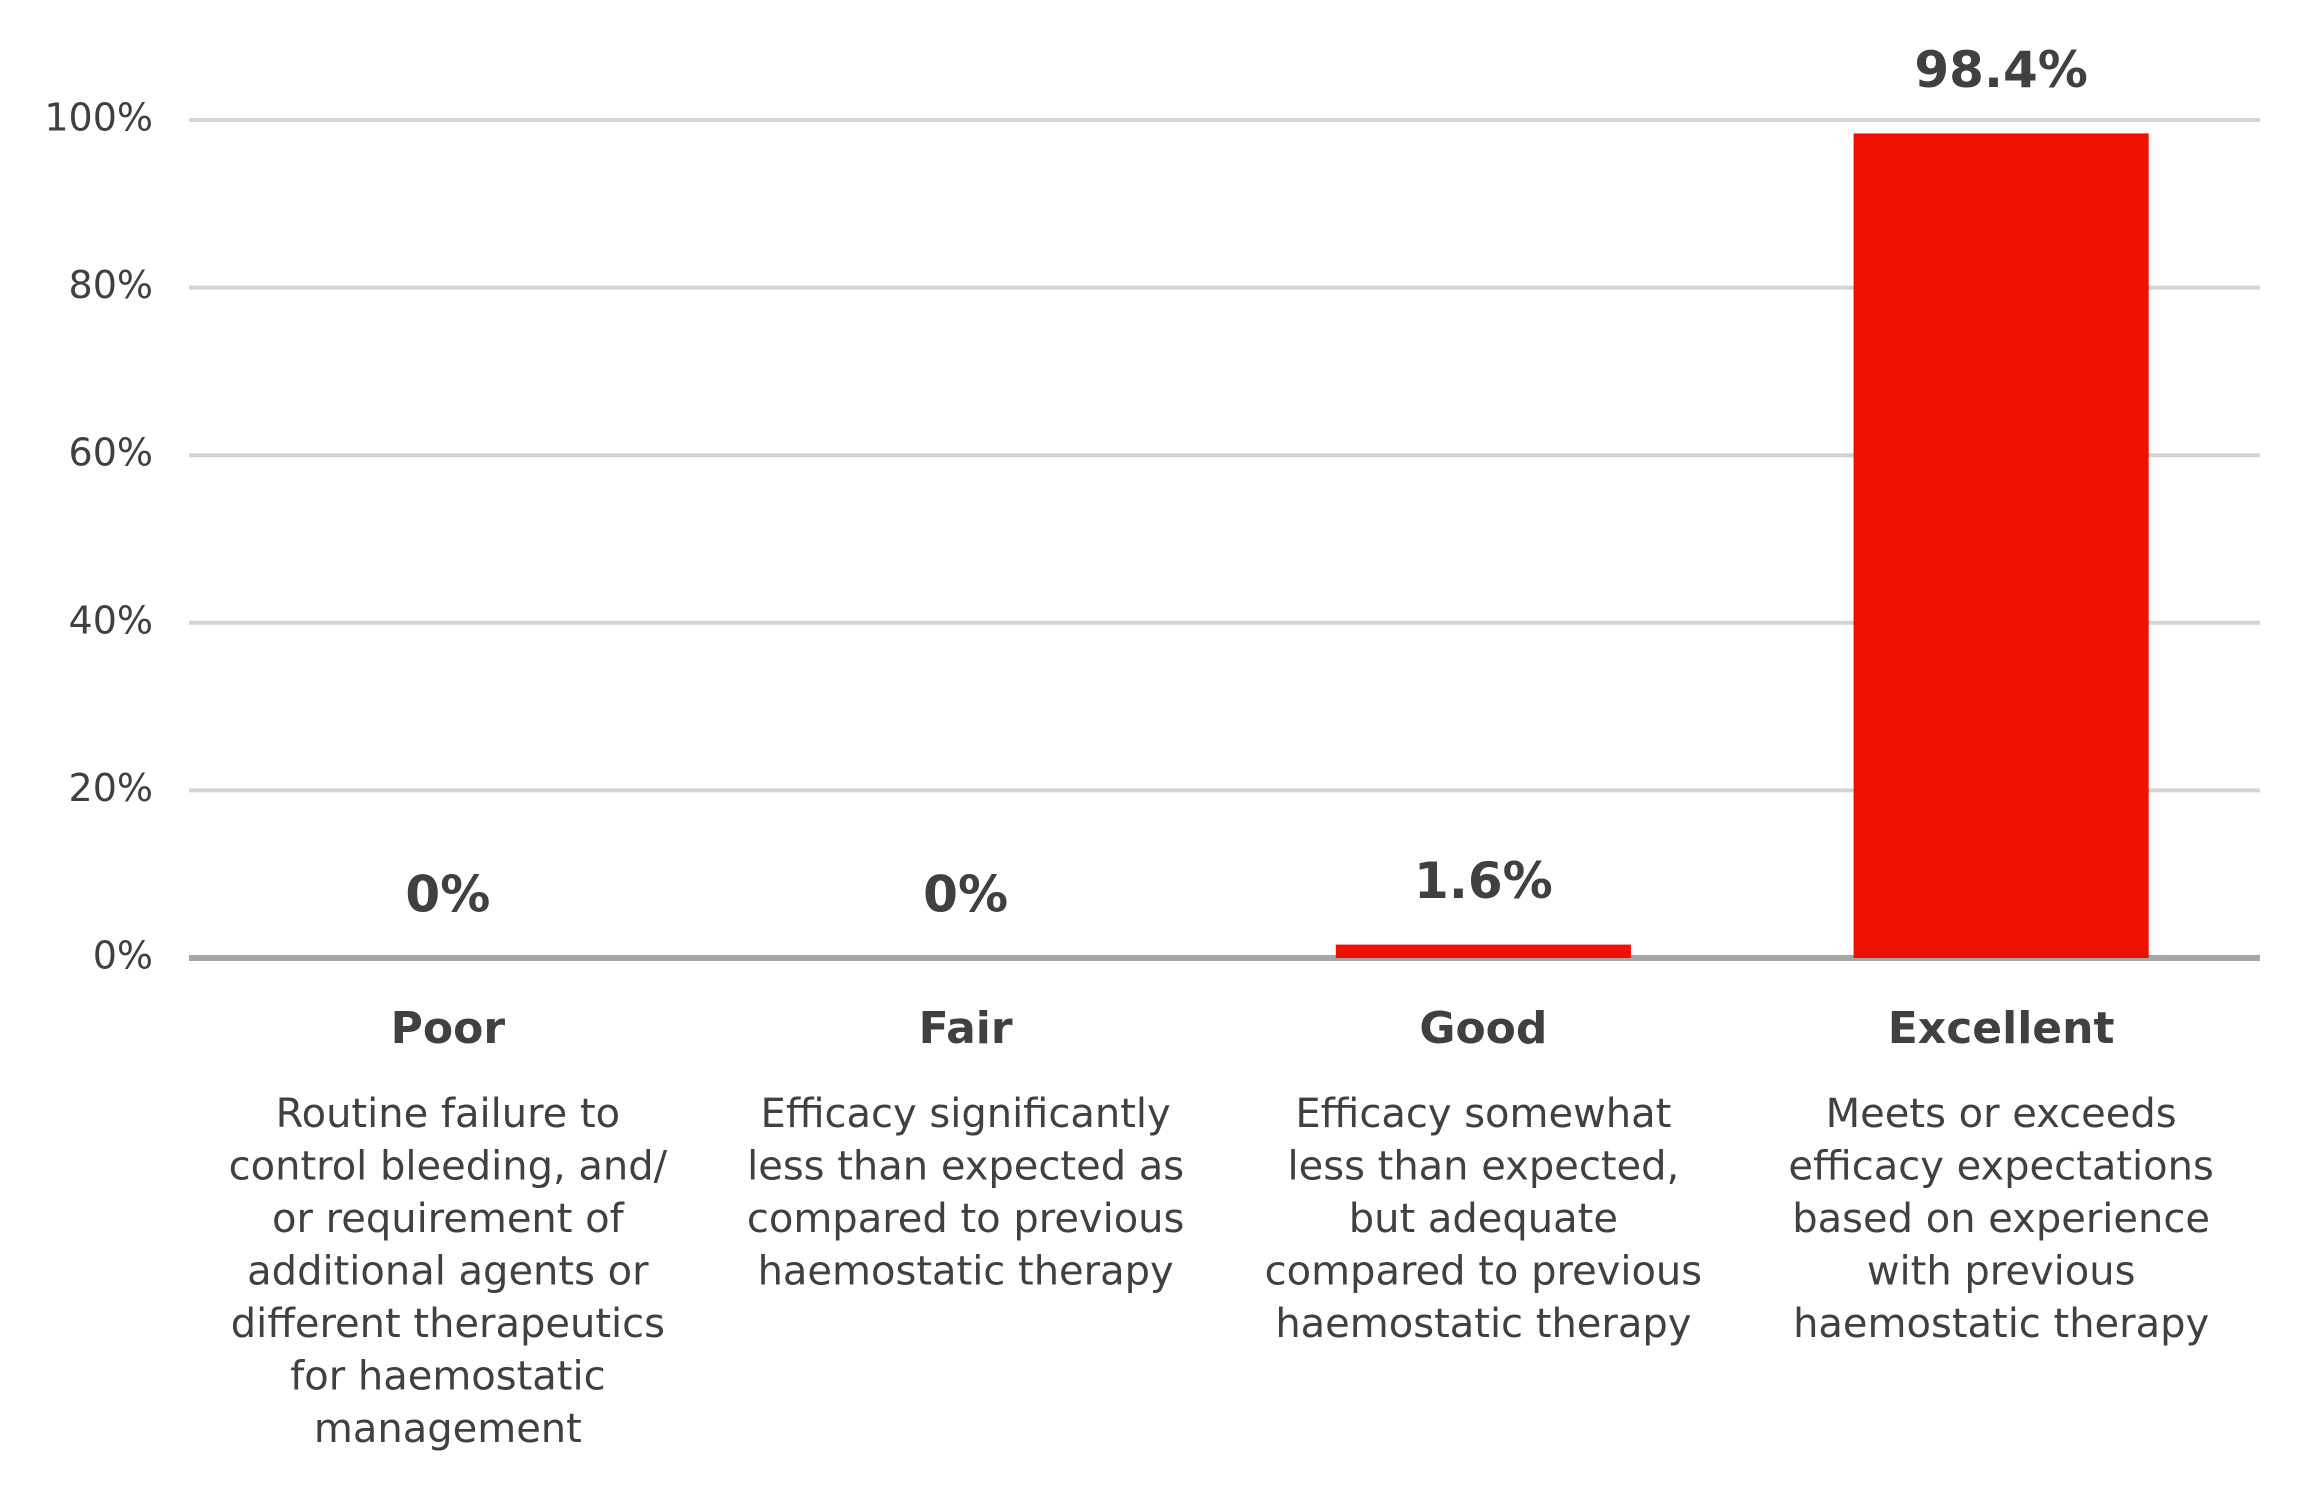 The width and height of the screenshot is (2312, 1498). What do you see at coordinates (965, 1167) in the screenshot?
I see `category-description: less than expected as` at bounding box center [965, 1167].